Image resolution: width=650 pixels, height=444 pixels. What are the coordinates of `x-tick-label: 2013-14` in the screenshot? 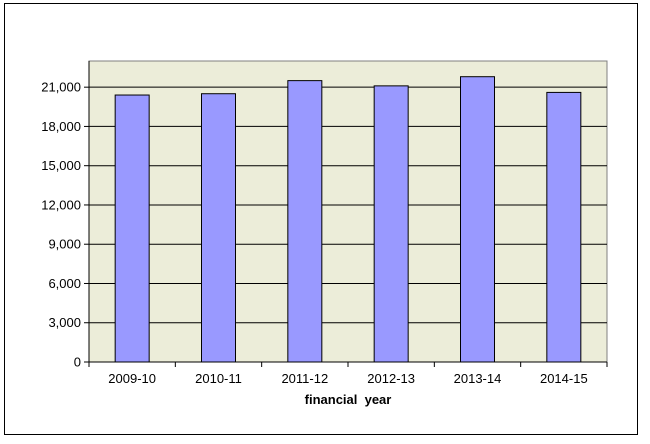 It's located at (478, 378).